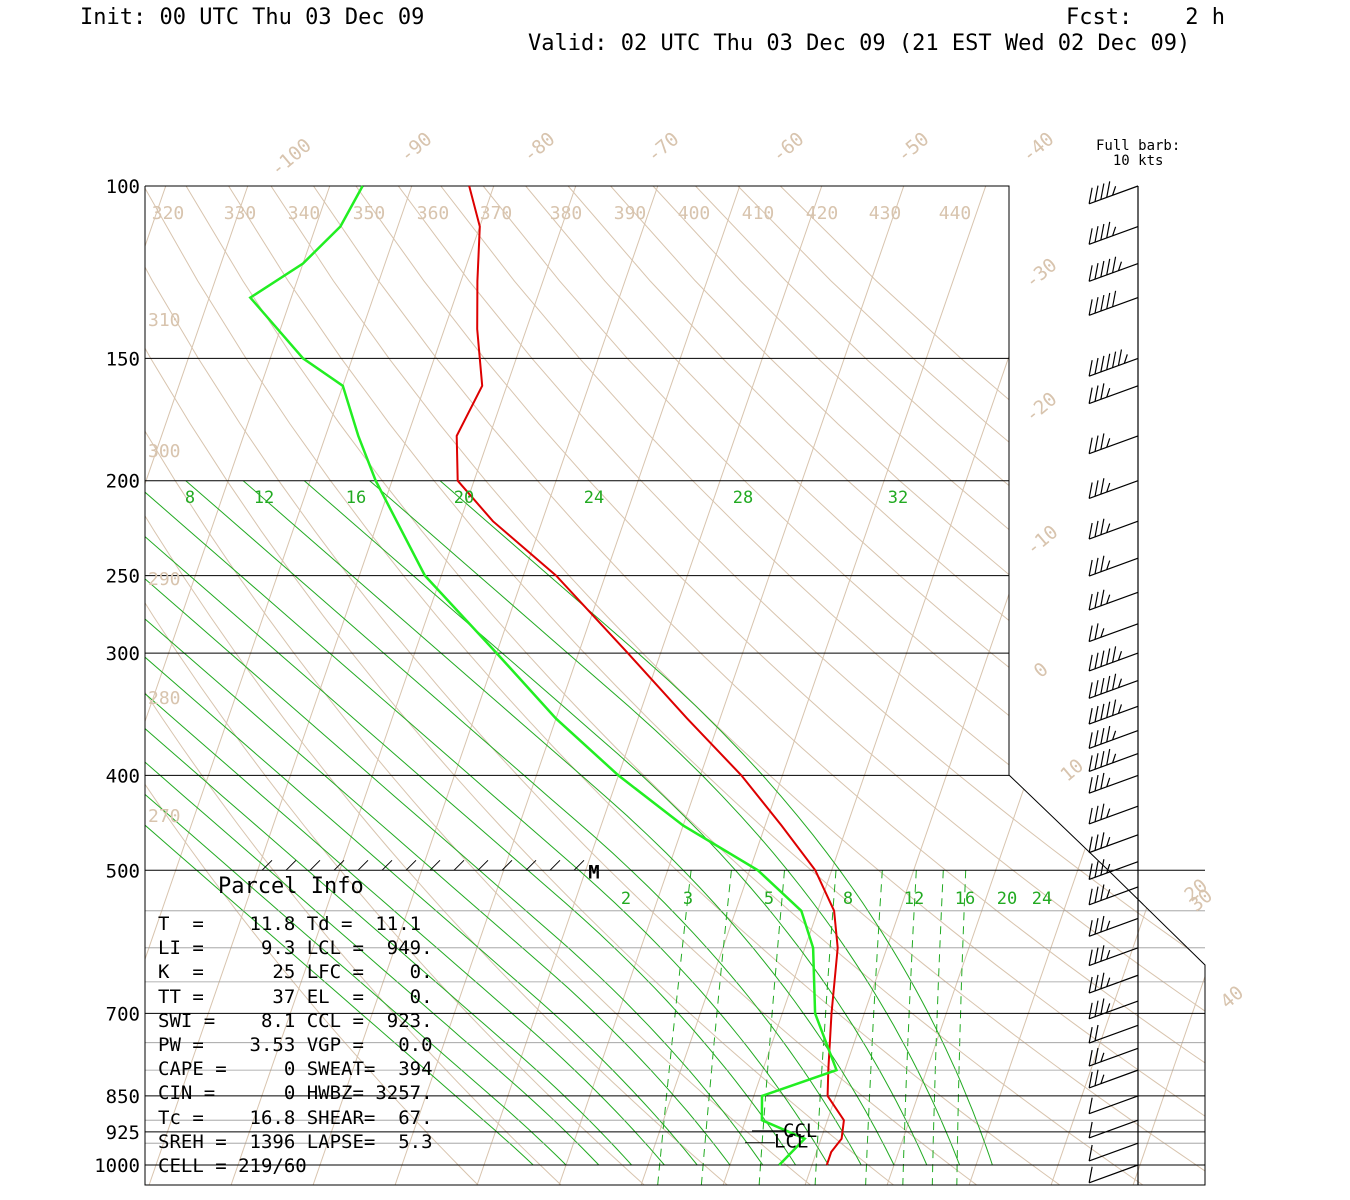  I want to click on isotherm-label: -80, so click(539, 147).